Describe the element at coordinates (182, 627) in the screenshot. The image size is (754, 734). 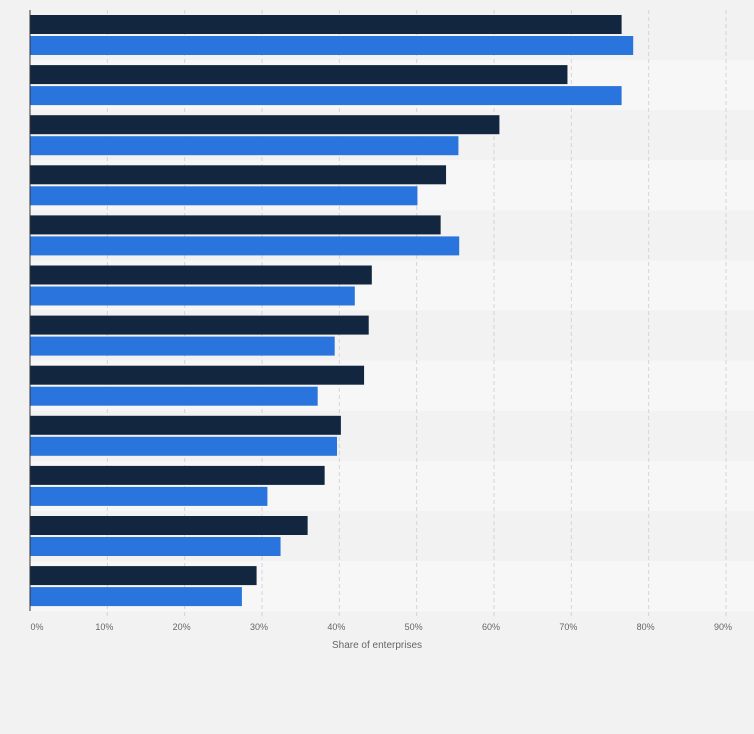
I see `x-tick-label: 20%` at that location.